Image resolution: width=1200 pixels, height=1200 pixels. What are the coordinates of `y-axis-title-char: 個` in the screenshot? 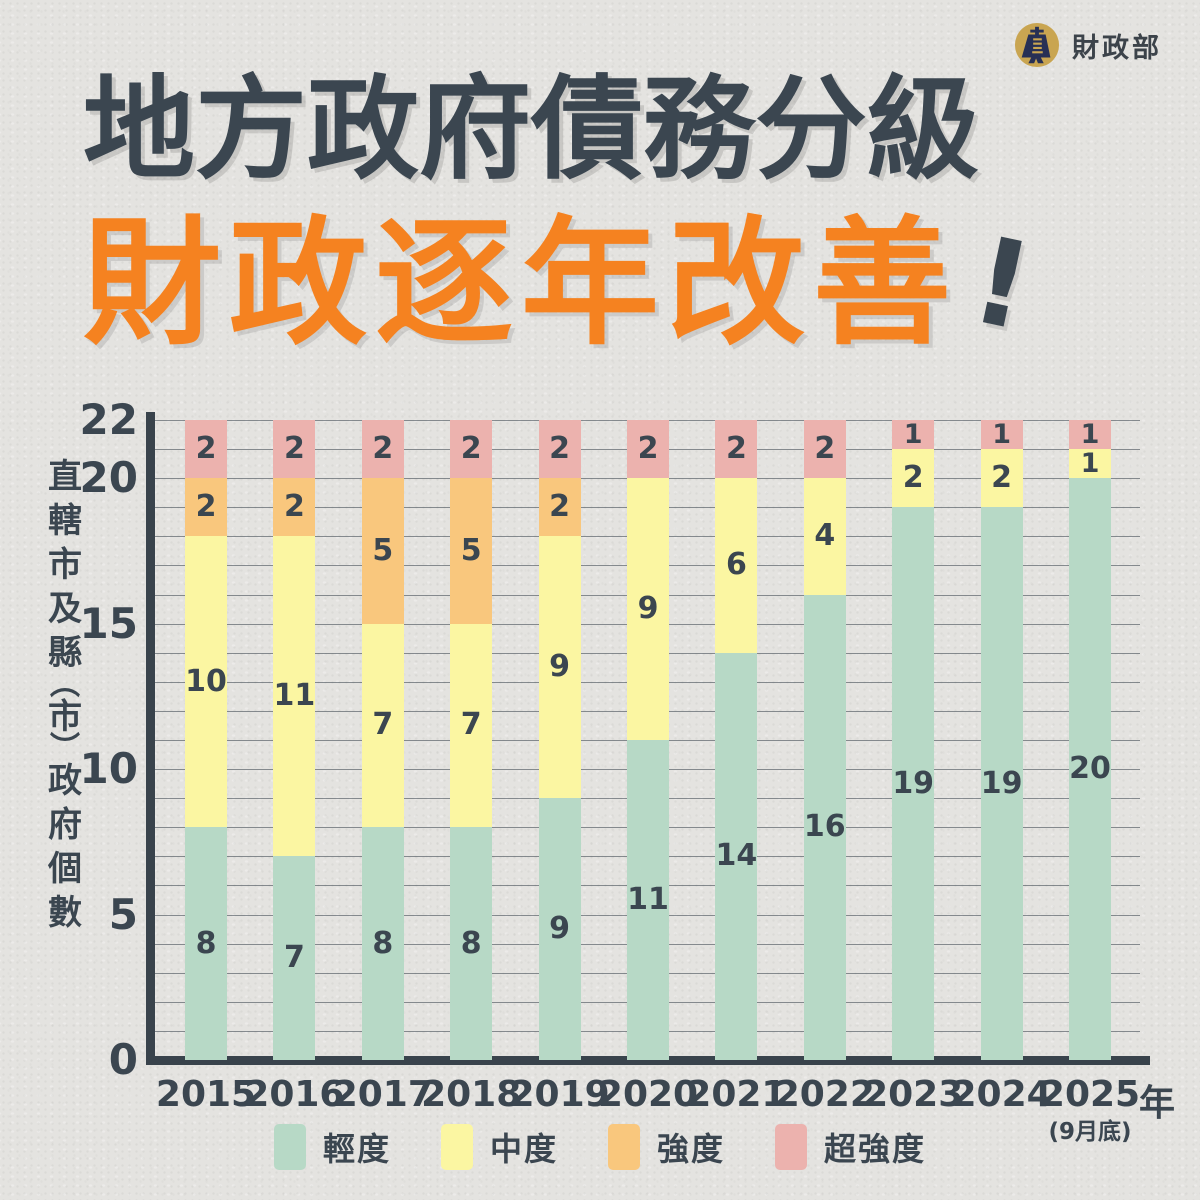 It's located at (65, 869).